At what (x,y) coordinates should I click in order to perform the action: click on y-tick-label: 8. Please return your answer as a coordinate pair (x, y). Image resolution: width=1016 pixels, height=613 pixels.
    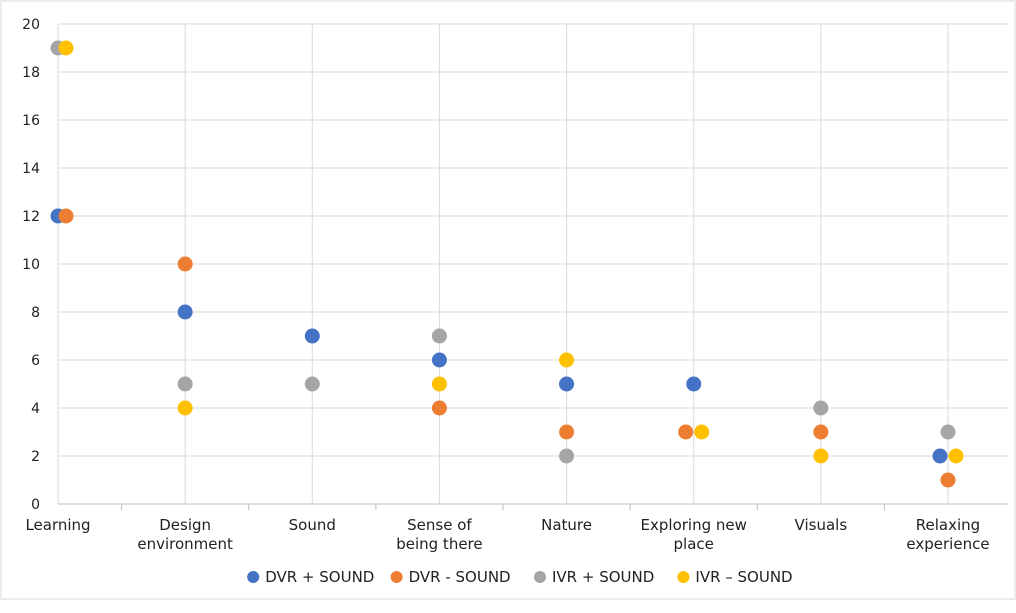
    Looking at the image, I should click on (35, 313).